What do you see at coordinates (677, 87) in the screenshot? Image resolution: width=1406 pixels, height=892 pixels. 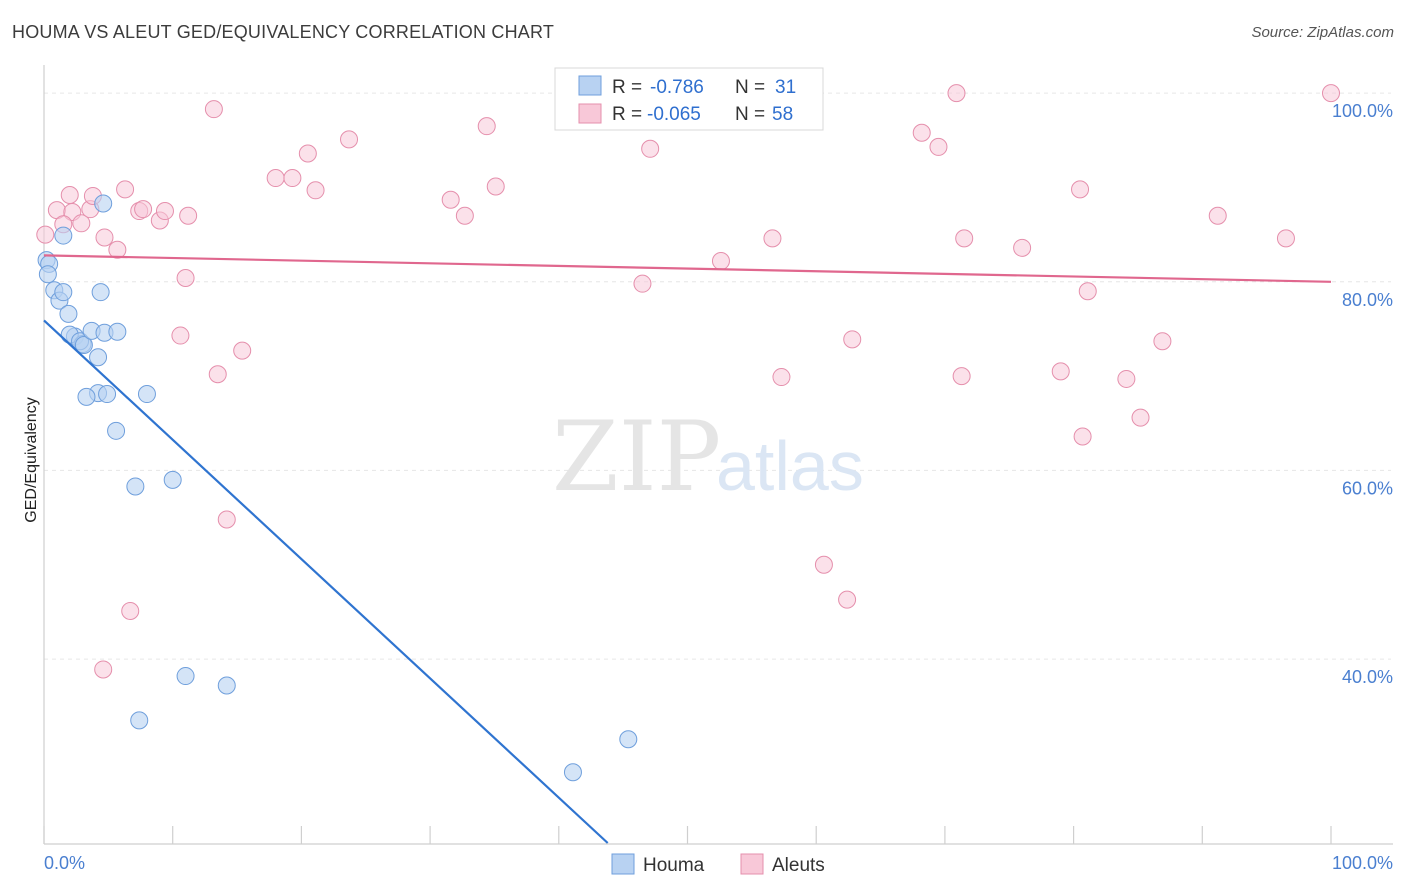 I see `houma-r-value: -0.786` at bounding box center [677, 87].